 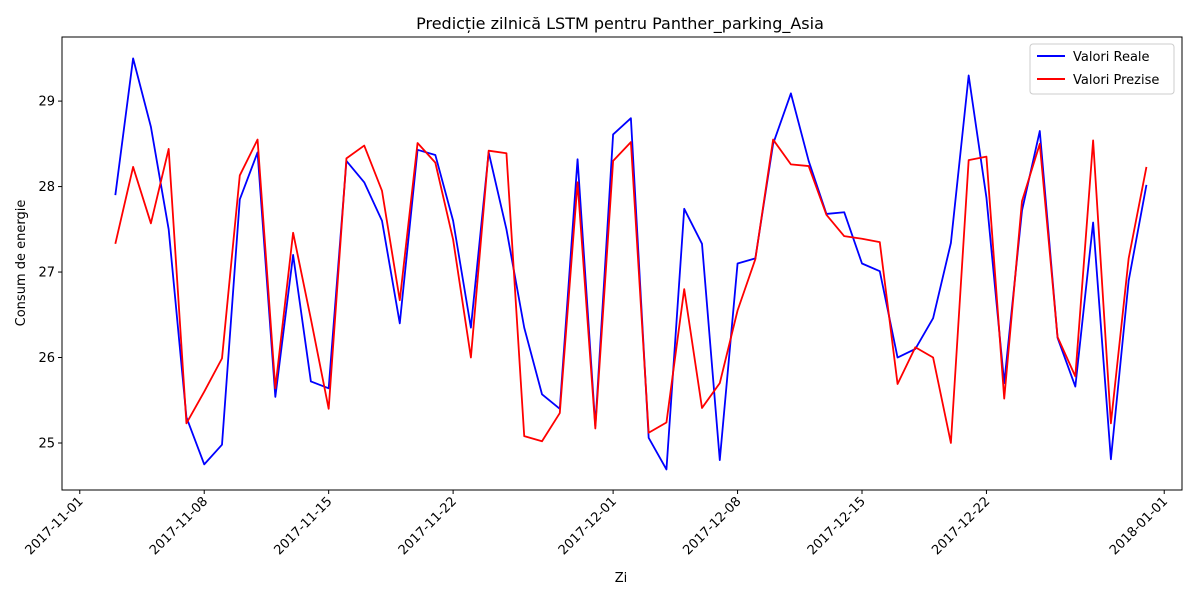 What do you see at coordinates (46, 443) in the screenshot?
I see `y-tick-label: 25` at bounding box center [46, 443].